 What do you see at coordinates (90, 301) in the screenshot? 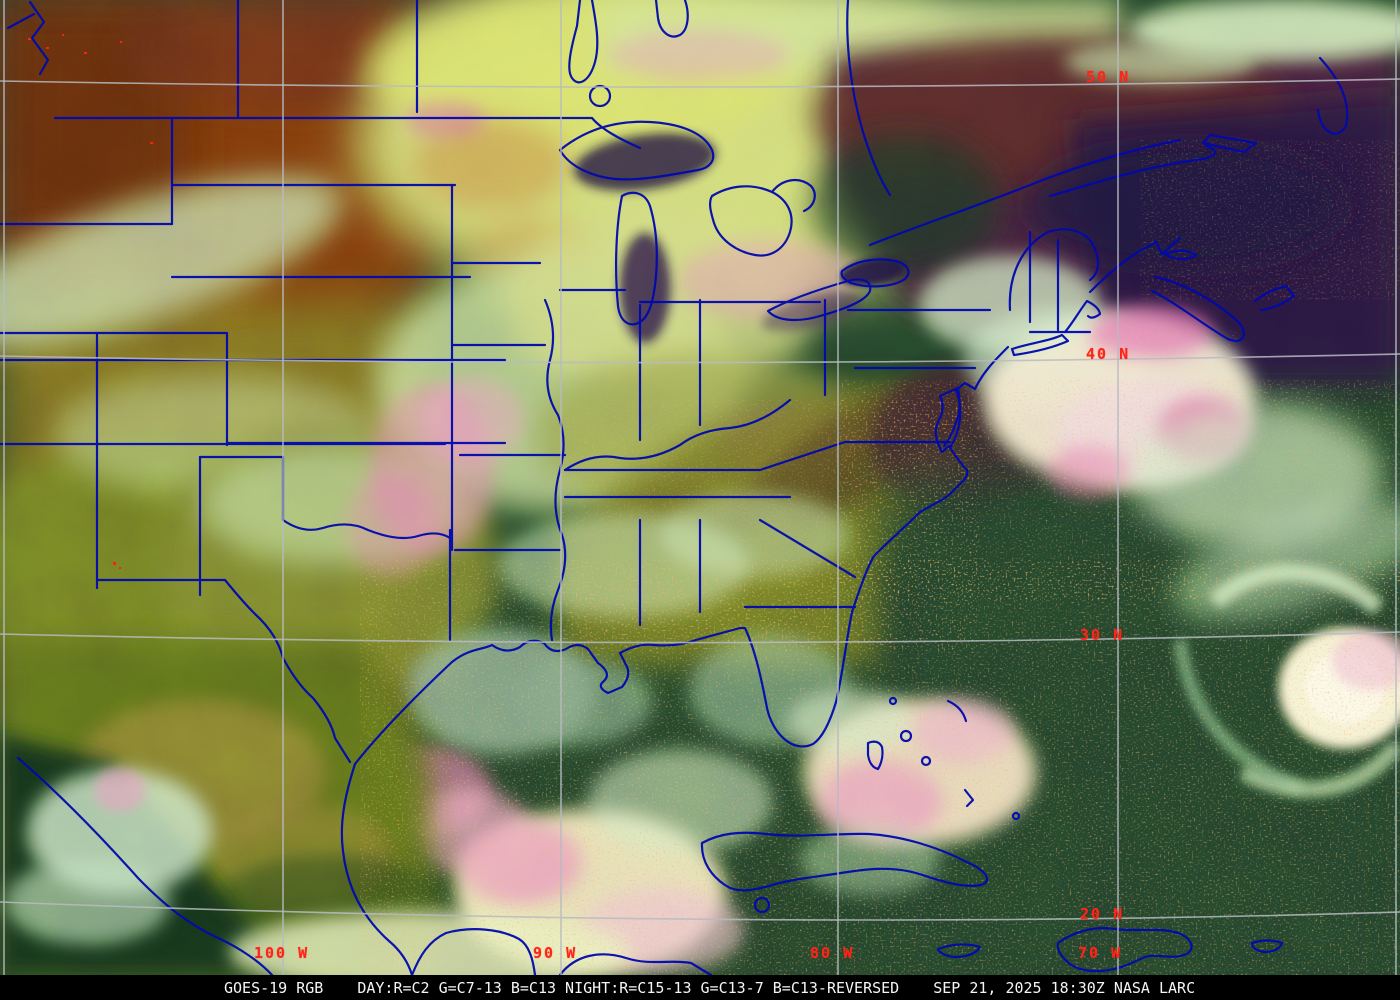
I see `fire-hotspot-pixels` at bounding box center [90, 301].